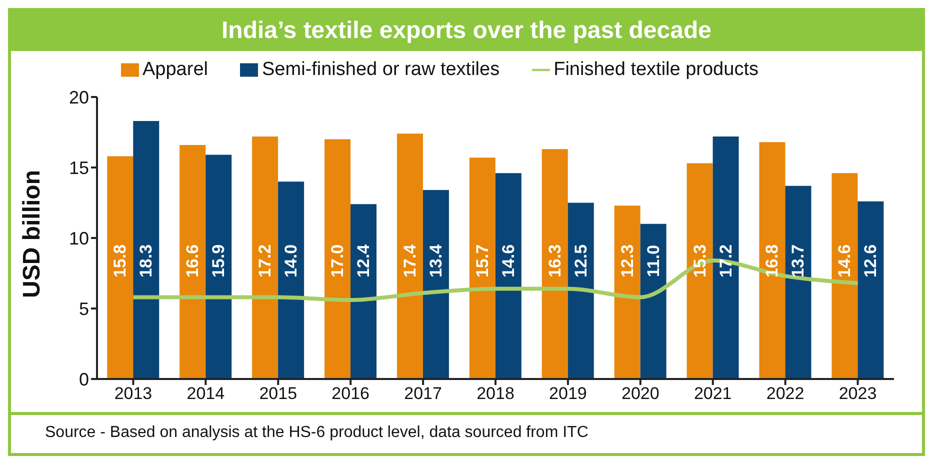  I want to click on data-label: 15.9, so click(218, 261).